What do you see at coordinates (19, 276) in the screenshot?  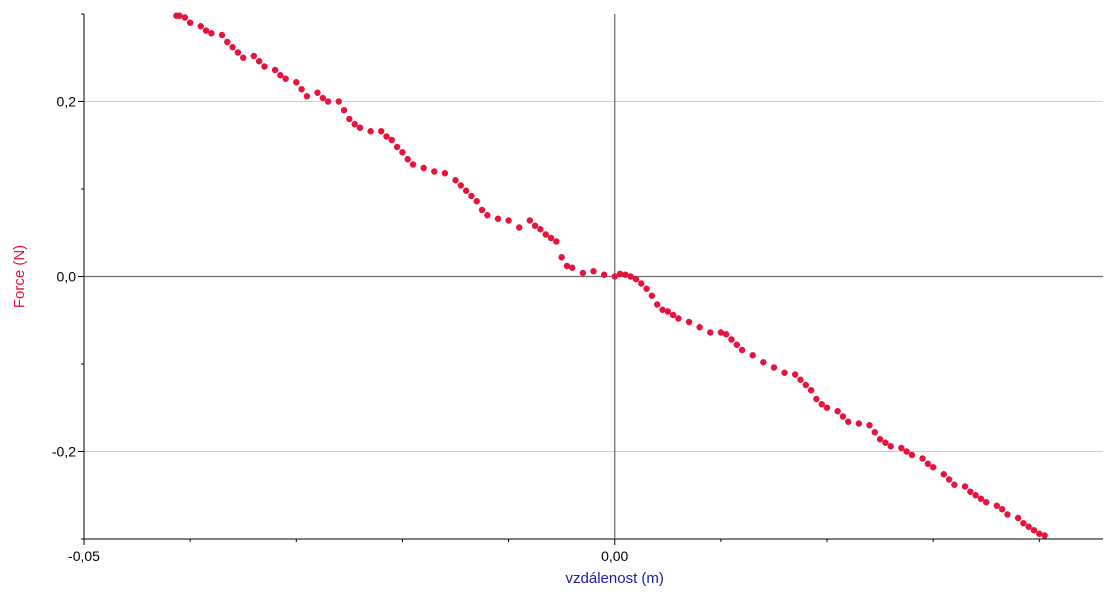 I see `y-axis-title: Force (N)` at bounding box center [19, 276].